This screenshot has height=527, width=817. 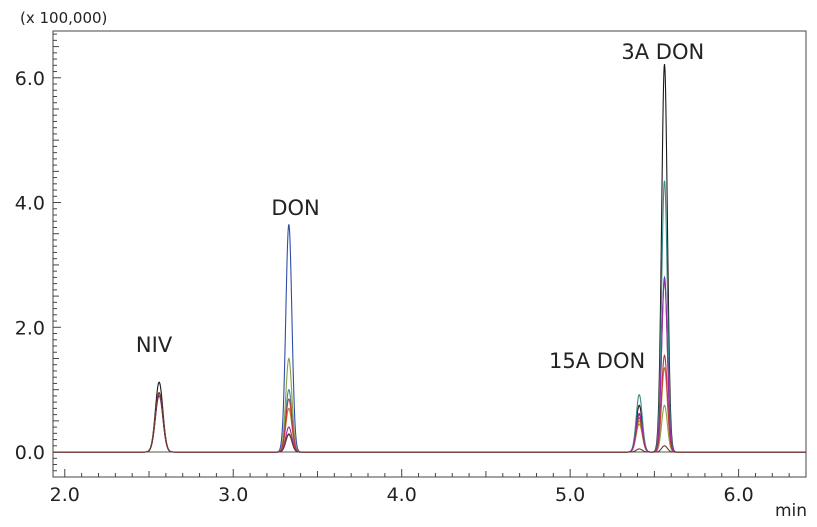 What do you see at coordinates (38, 252) in the screenshot?
I see `y-axis: 0.0 2.0 4.0 6.0` at bounding box center [38, 252].